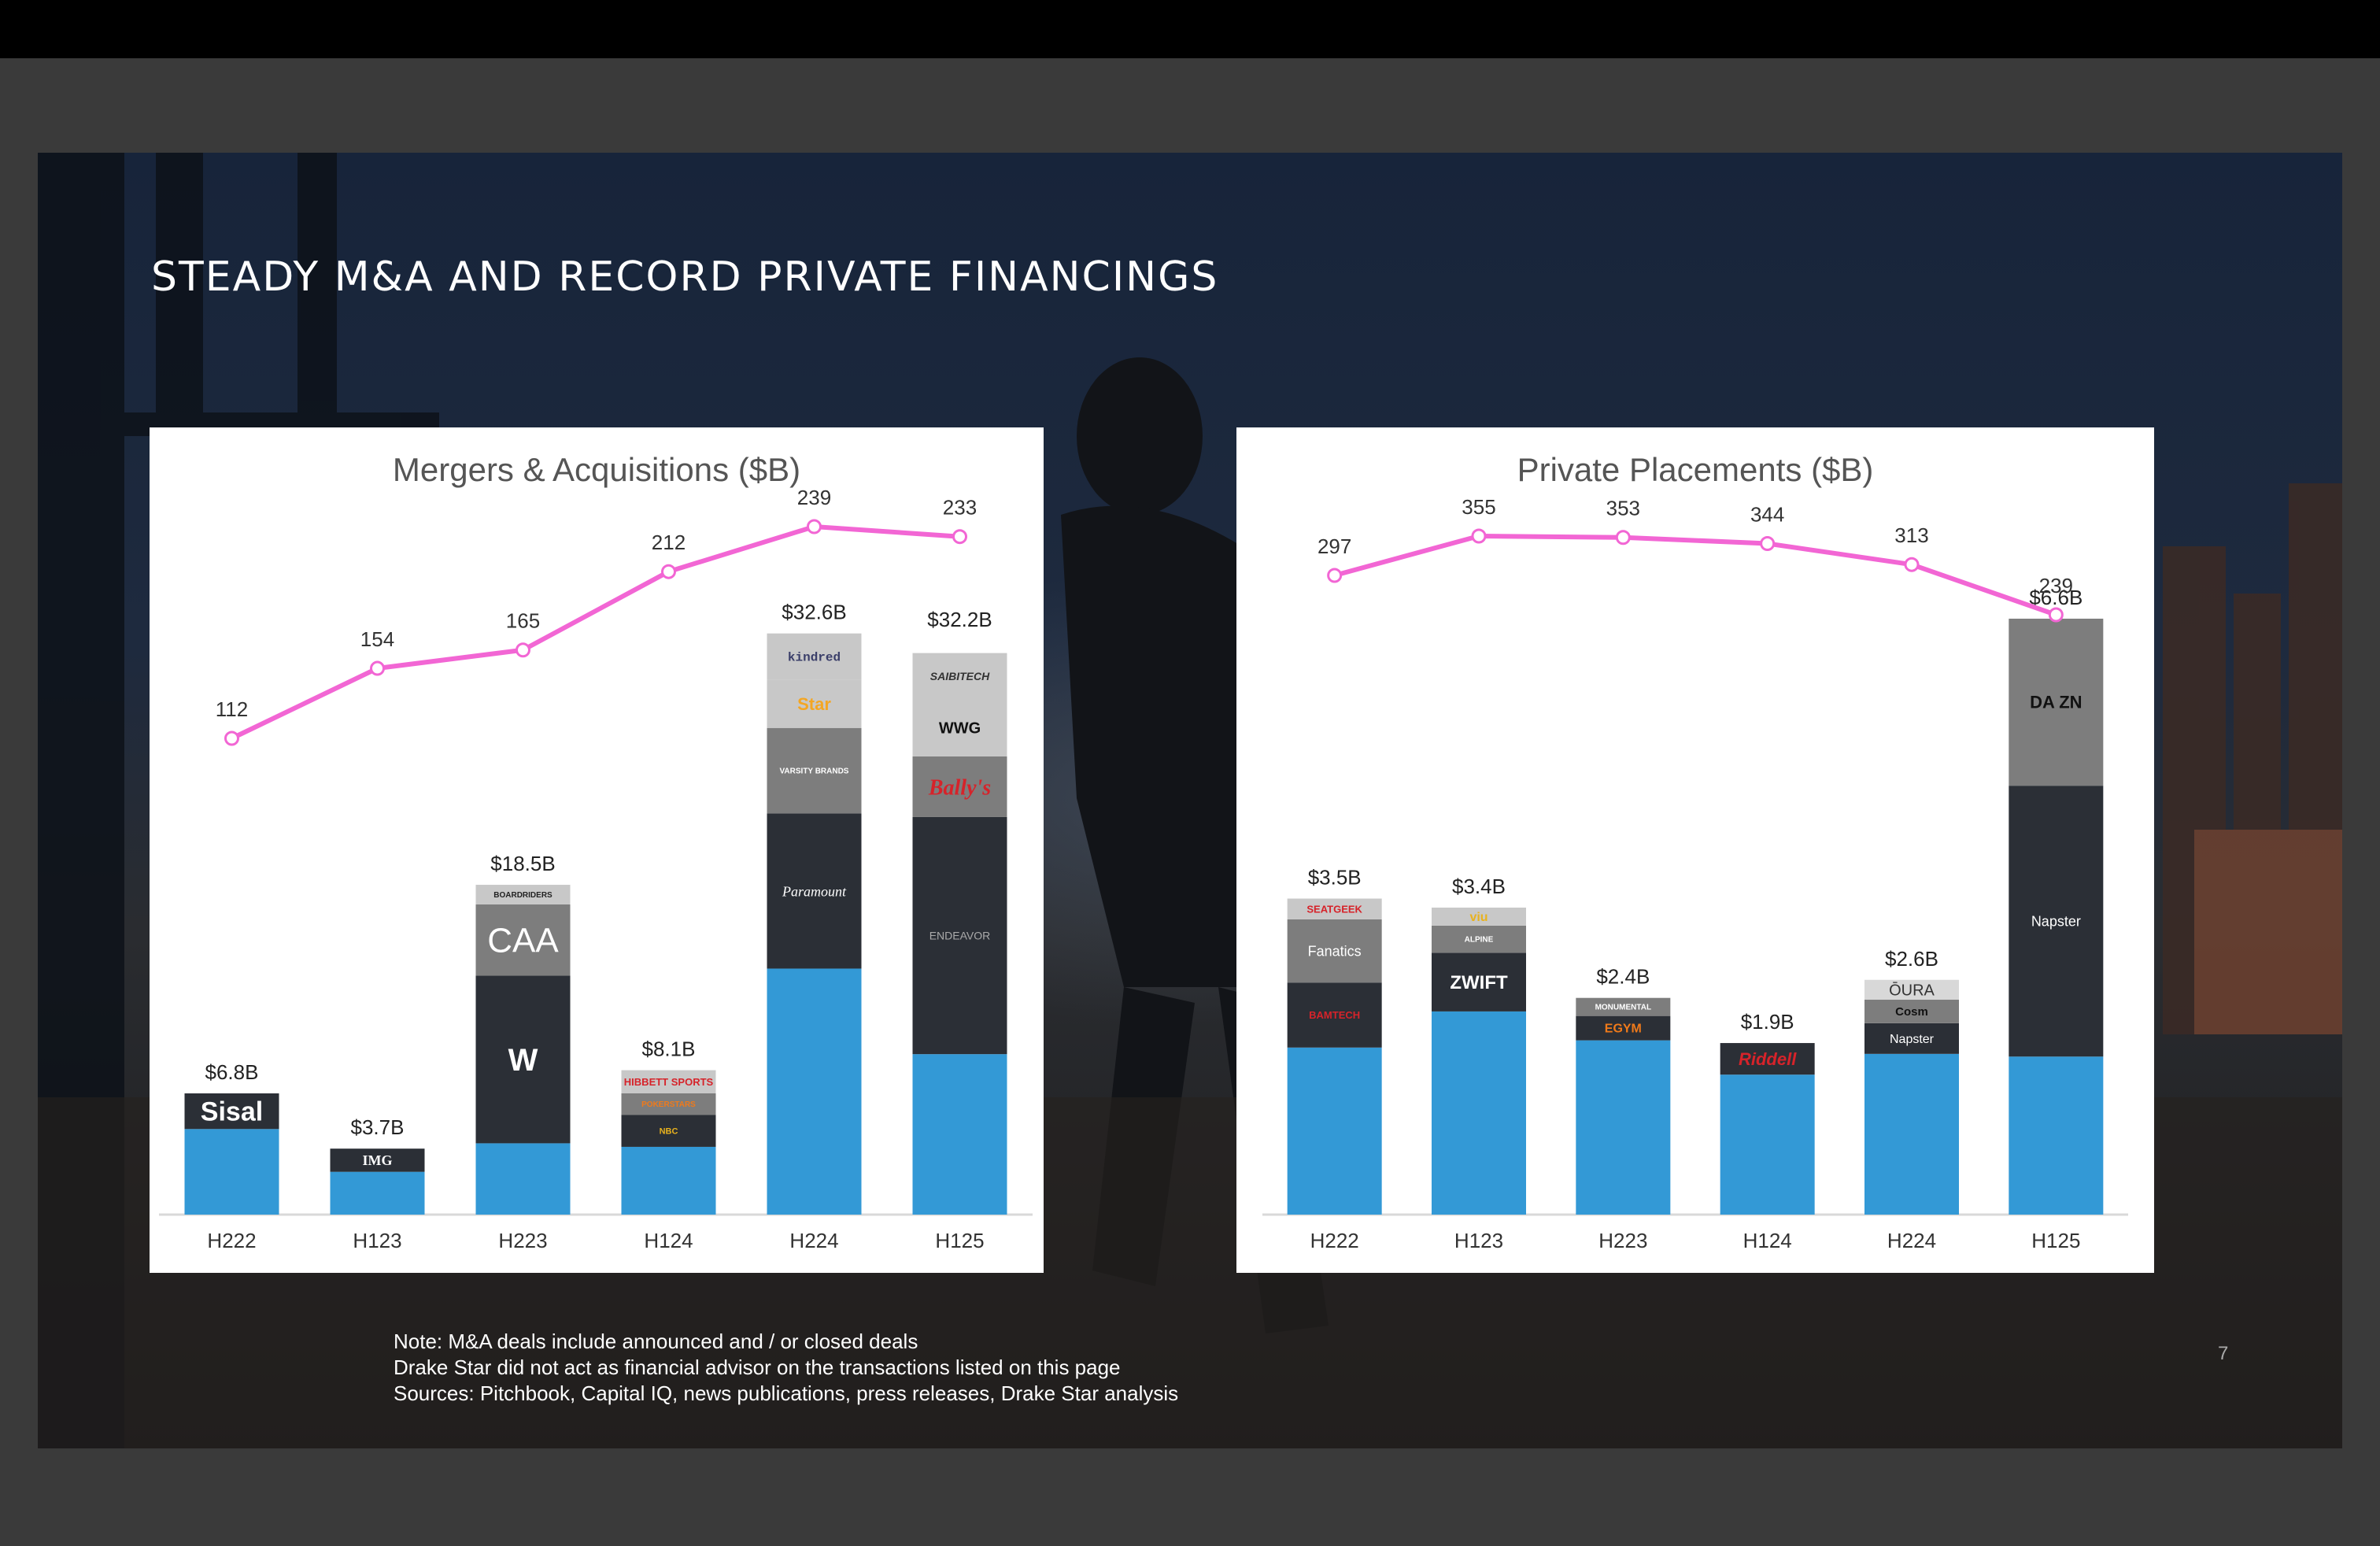 The width and height of the screenshot is (2380, 1546). I want to click on bar-total-label: $6.8B, so click(232, 1072).